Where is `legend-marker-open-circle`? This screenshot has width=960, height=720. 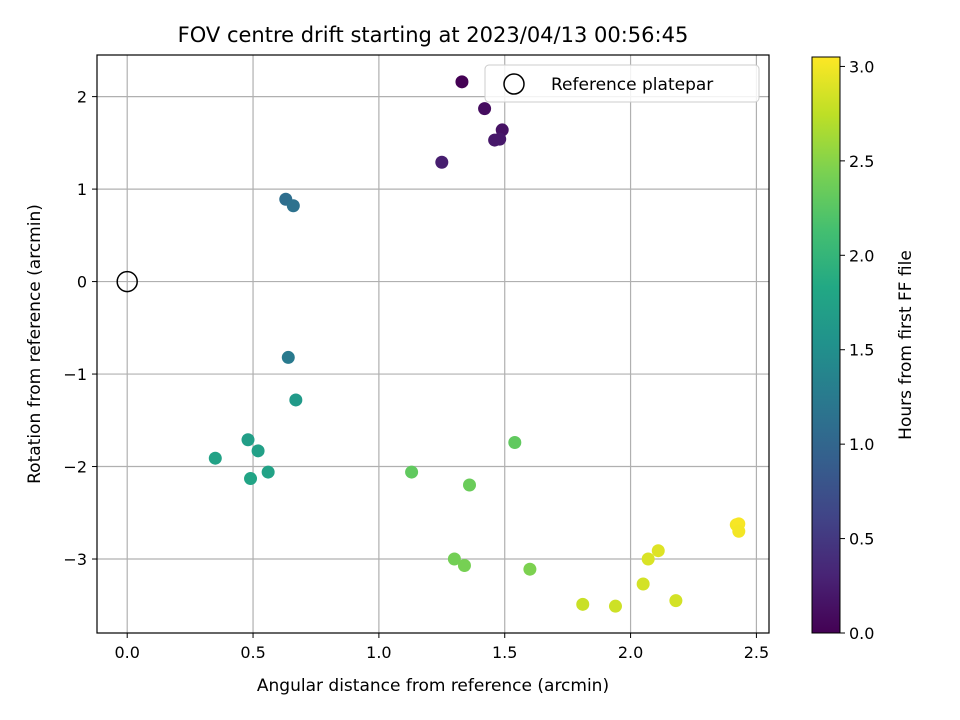
legend-marker-open-circle is located at coordinates (514, 84).